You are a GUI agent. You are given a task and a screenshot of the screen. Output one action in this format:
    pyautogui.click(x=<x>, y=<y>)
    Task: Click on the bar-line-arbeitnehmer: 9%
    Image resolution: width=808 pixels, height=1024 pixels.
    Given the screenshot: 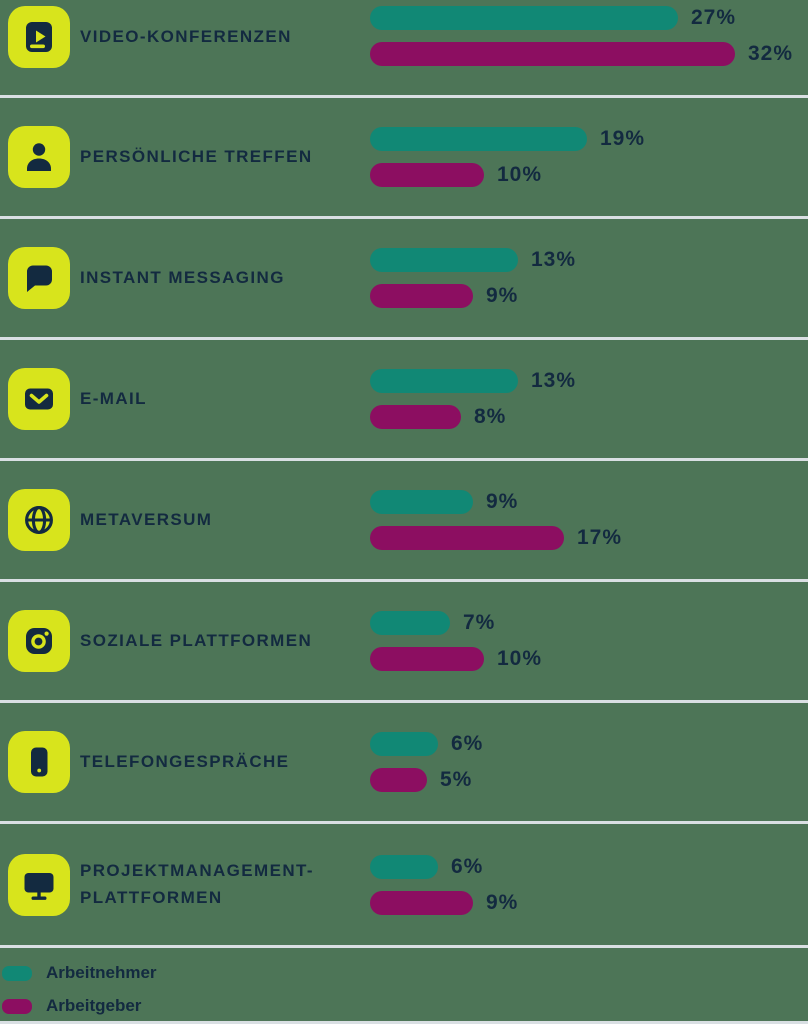 What is the action you would take?
    pyautogui.click(x=589, y=502)
    